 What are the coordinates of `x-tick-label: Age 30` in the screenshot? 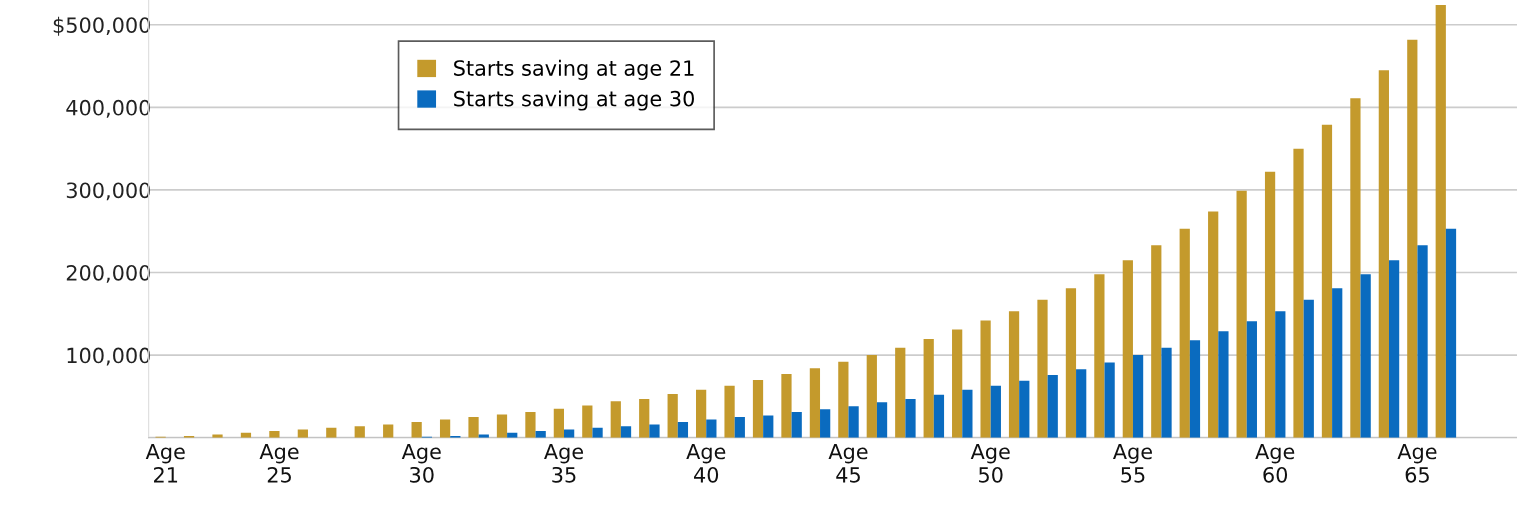 It's located at (421, 463).